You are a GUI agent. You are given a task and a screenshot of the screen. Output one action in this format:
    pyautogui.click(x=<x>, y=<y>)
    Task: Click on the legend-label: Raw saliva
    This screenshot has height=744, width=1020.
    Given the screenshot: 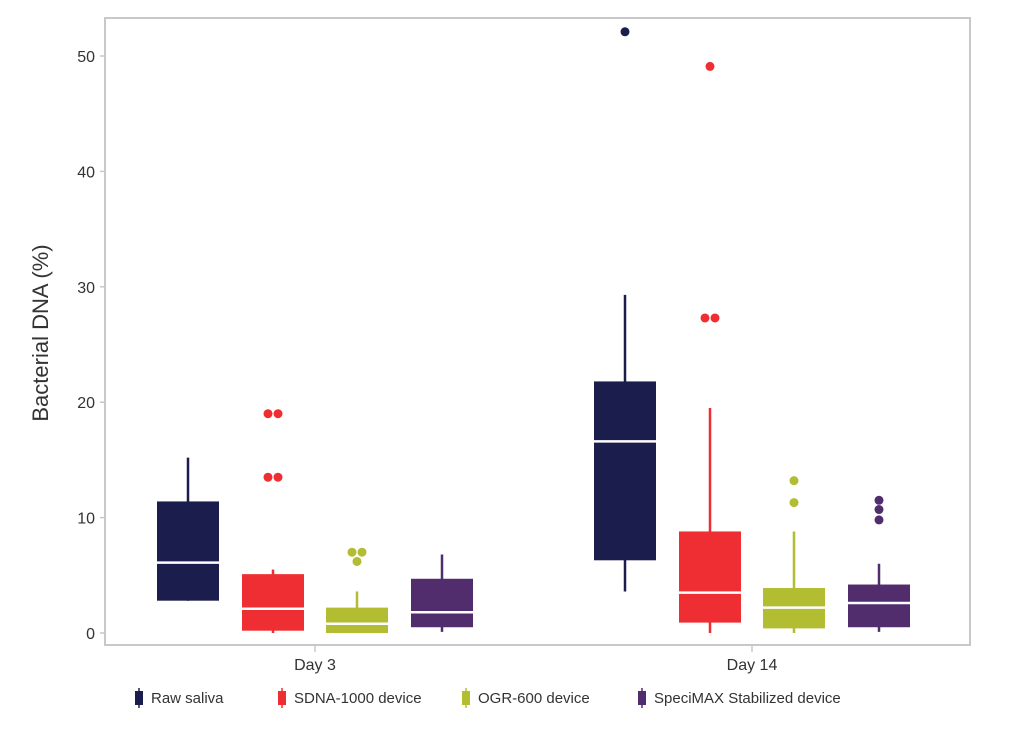 What is the action you would take?
    pyautogui.click(x=187, y=698)
    